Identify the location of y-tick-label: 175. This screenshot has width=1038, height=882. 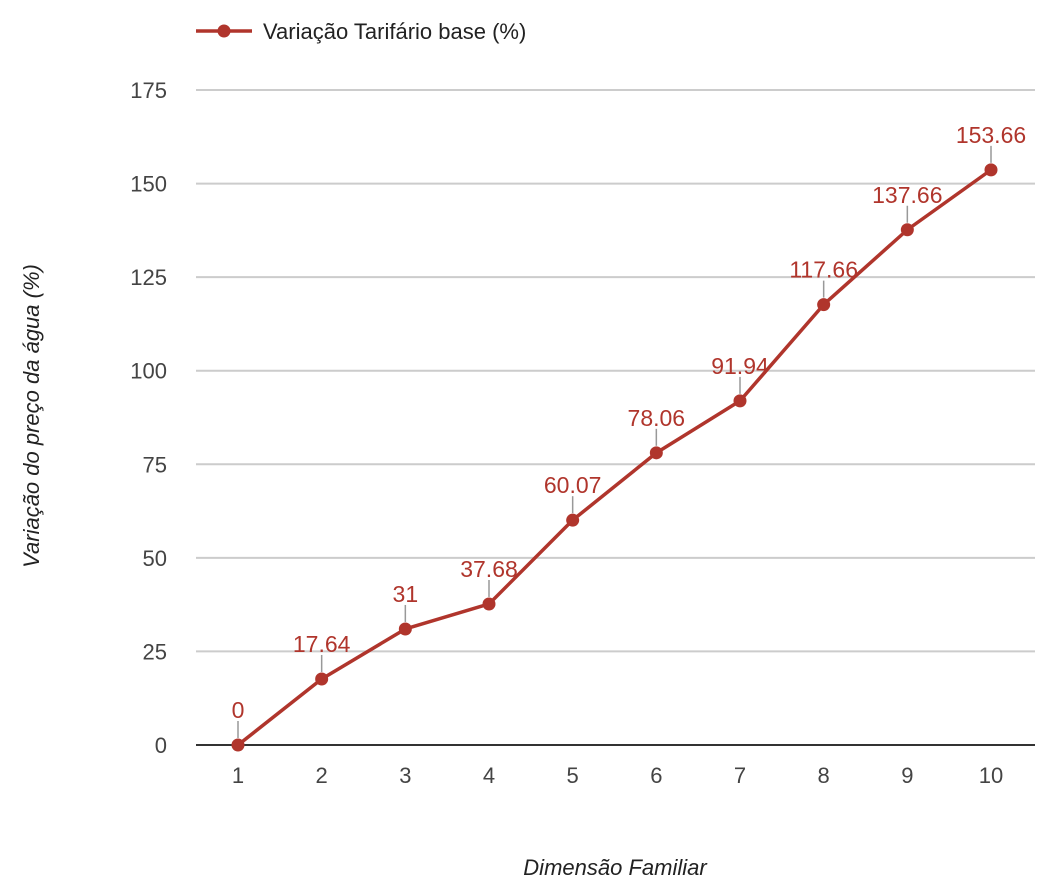
(148, 90).